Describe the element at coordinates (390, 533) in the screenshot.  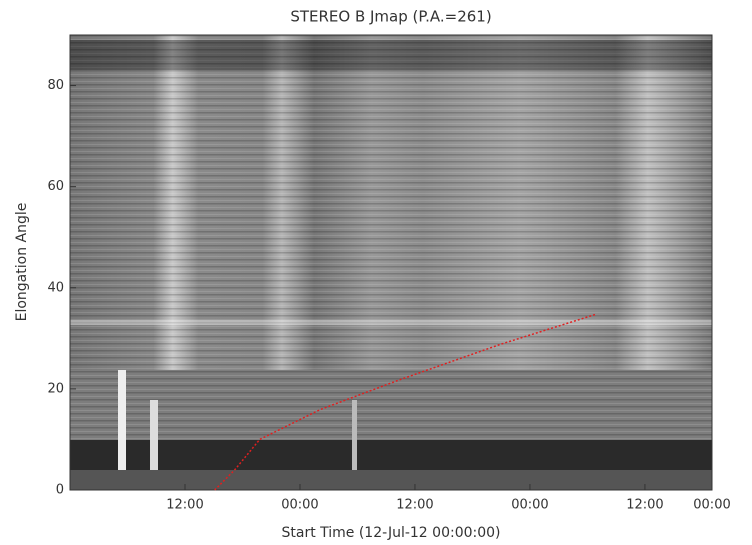
I see `x-axis-label: Start Time (12-Jul-12 00:00:00)` at that location.